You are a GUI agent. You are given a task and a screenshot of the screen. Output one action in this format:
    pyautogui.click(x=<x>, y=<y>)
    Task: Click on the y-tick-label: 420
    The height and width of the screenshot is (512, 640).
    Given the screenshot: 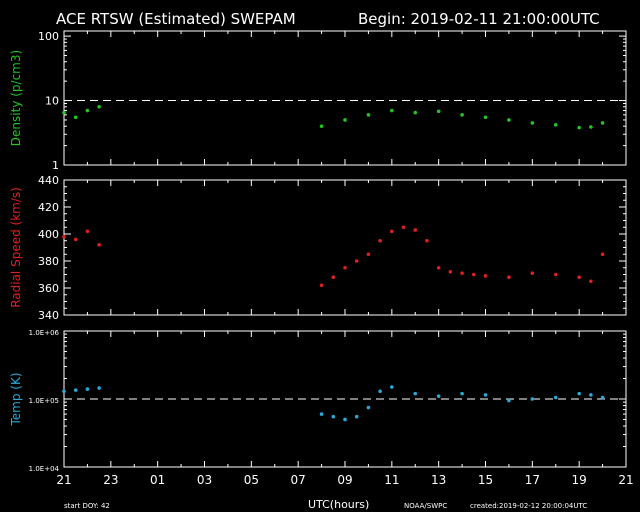 What is the action you would take?
    pyautogui.click(x=48, y=207)
    